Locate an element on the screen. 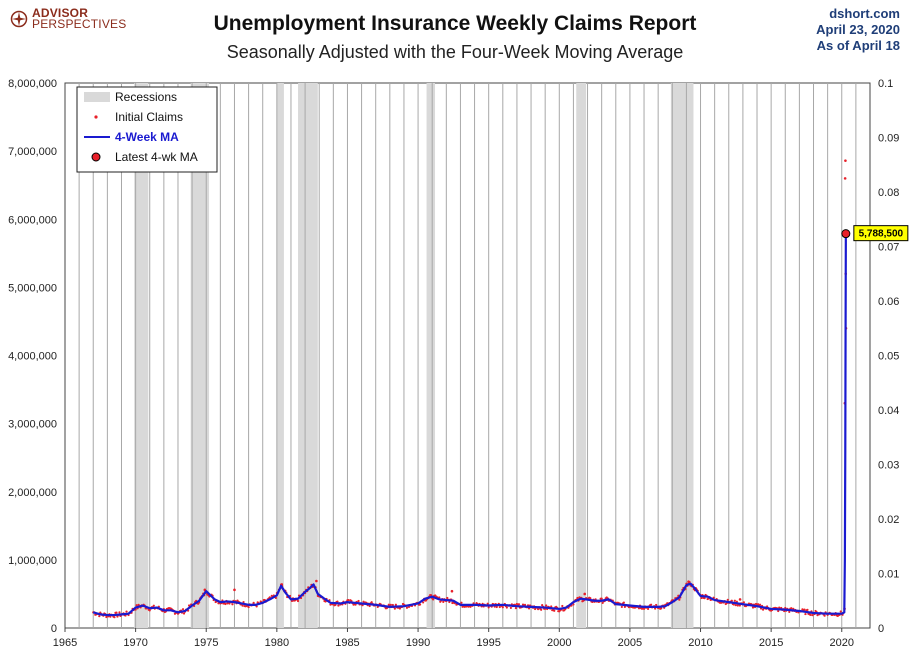 Image resolution: width=910 pixels, height=661 pixels. x-tick-label: 1995 is located at coordinates (488, 643).